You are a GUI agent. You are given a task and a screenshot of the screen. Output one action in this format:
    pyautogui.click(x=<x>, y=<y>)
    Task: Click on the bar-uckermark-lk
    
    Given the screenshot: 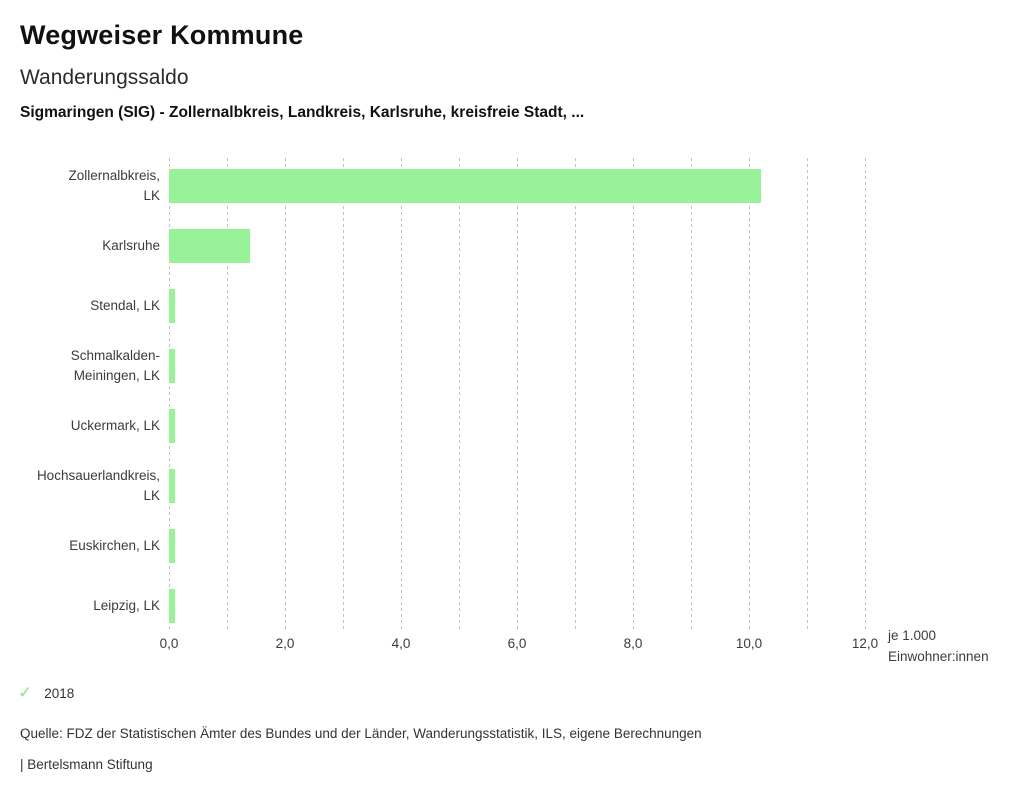 What is the action you would take?
    pyautogui.click(x=172, y=426)
    